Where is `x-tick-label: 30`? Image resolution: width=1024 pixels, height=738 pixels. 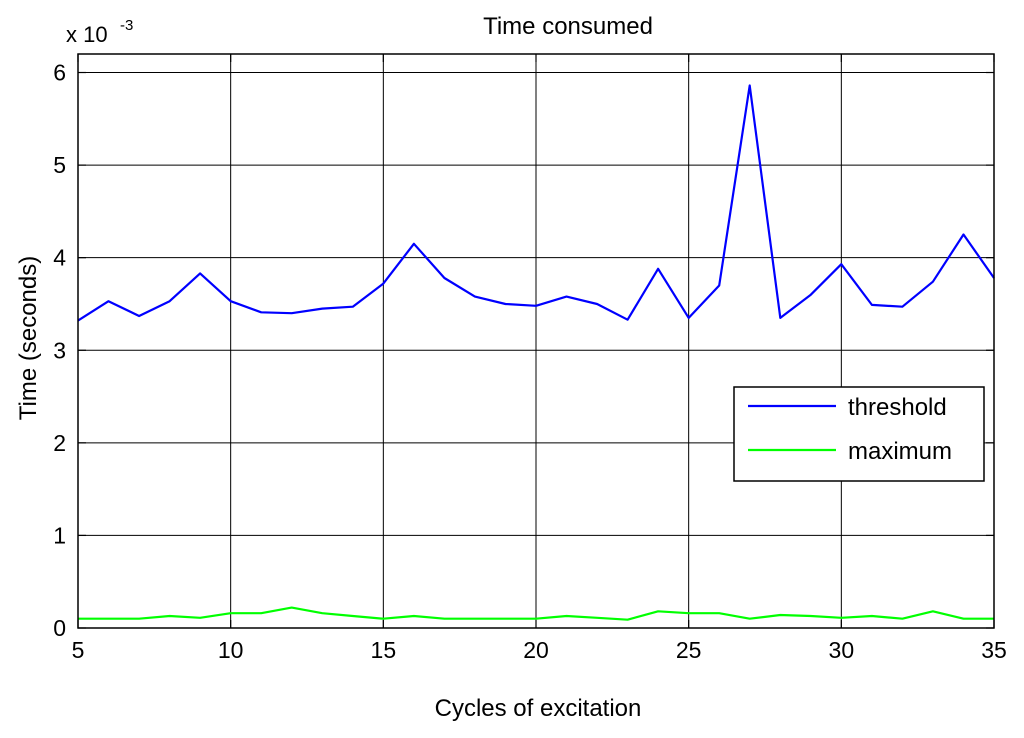 x-tick-label: 30 is located at coordinates (842, 650).